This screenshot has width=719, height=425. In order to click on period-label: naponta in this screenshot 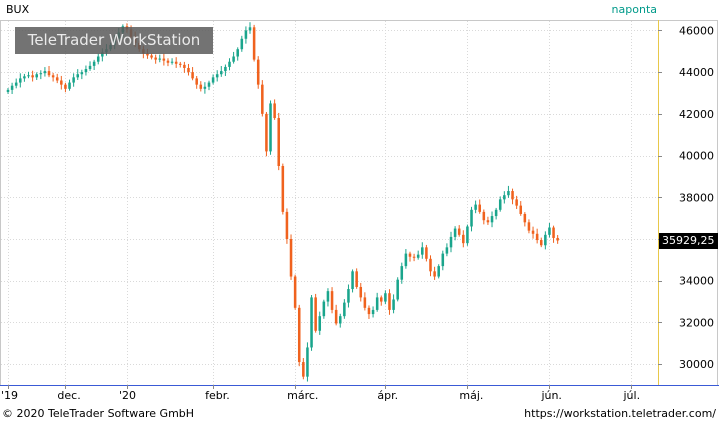, I will do `click(634, 9)`.